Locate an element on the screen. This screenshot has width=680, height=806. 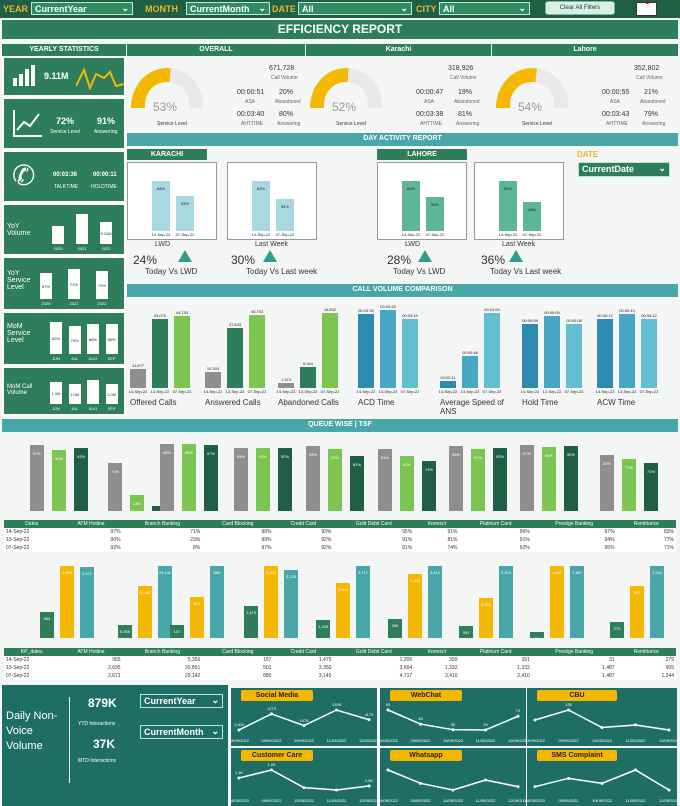
table-cell: 880 is located at coordinates (267, 676).